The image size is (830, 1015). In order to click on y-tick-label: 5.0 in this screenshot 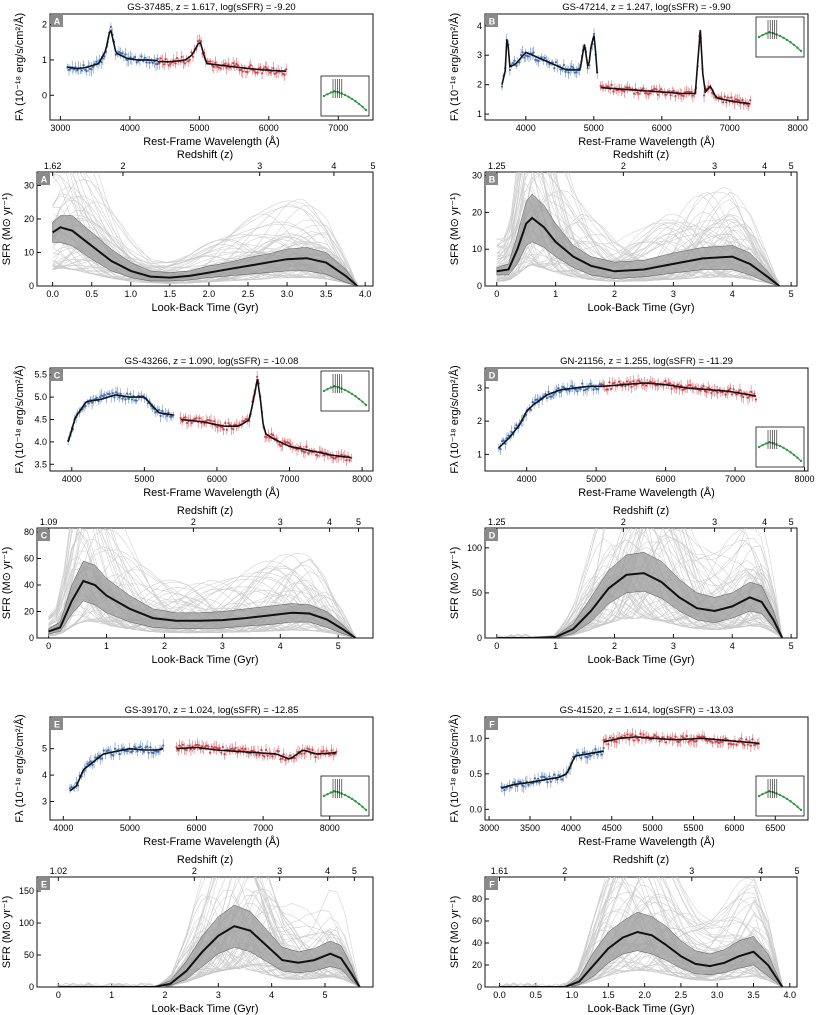, I will do `click(40, 397)`.